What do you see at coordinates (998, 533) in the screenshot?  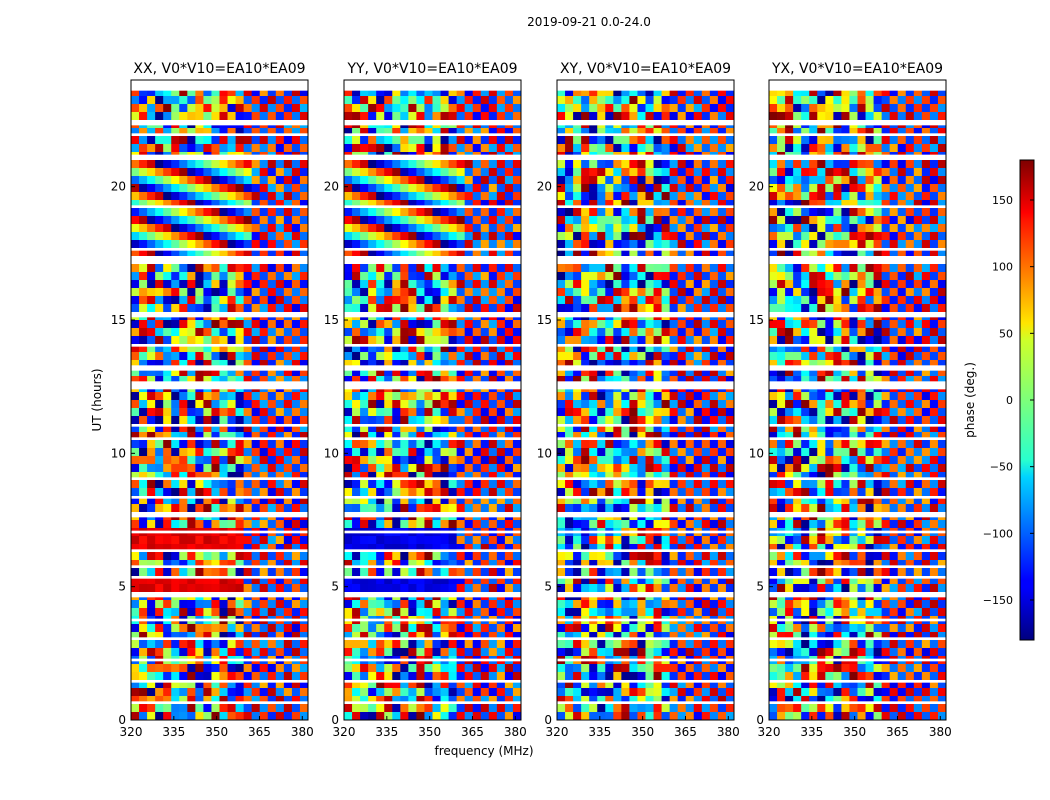 I see `colorbar-tick-label: −100` at bounding box center [998, 533].